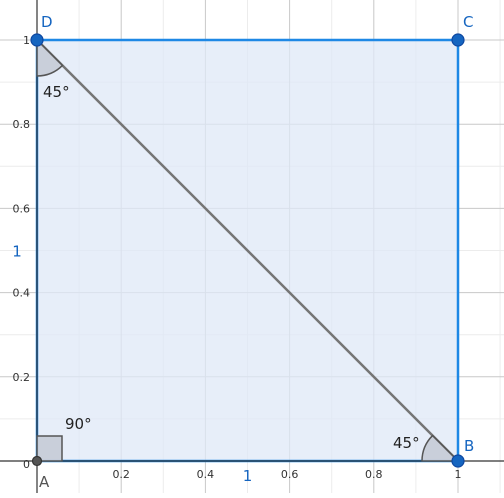 The height and width of the screenshot is (498, 504). Describe the element at coordinates (44, 482) in the screenshot. I see `point-a-label: A` at that location.